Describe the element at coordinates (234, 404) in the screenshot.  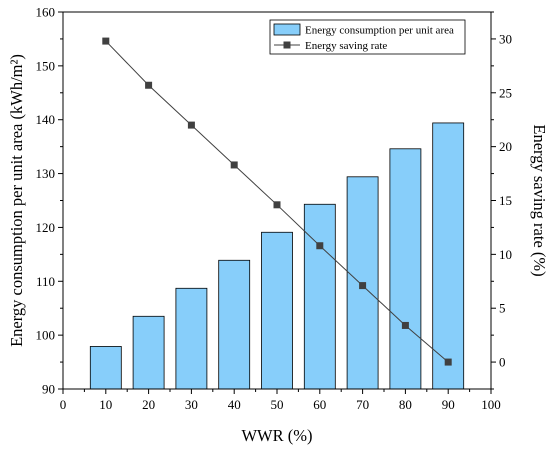
I see `x-tick-label-40: 40` at that location.